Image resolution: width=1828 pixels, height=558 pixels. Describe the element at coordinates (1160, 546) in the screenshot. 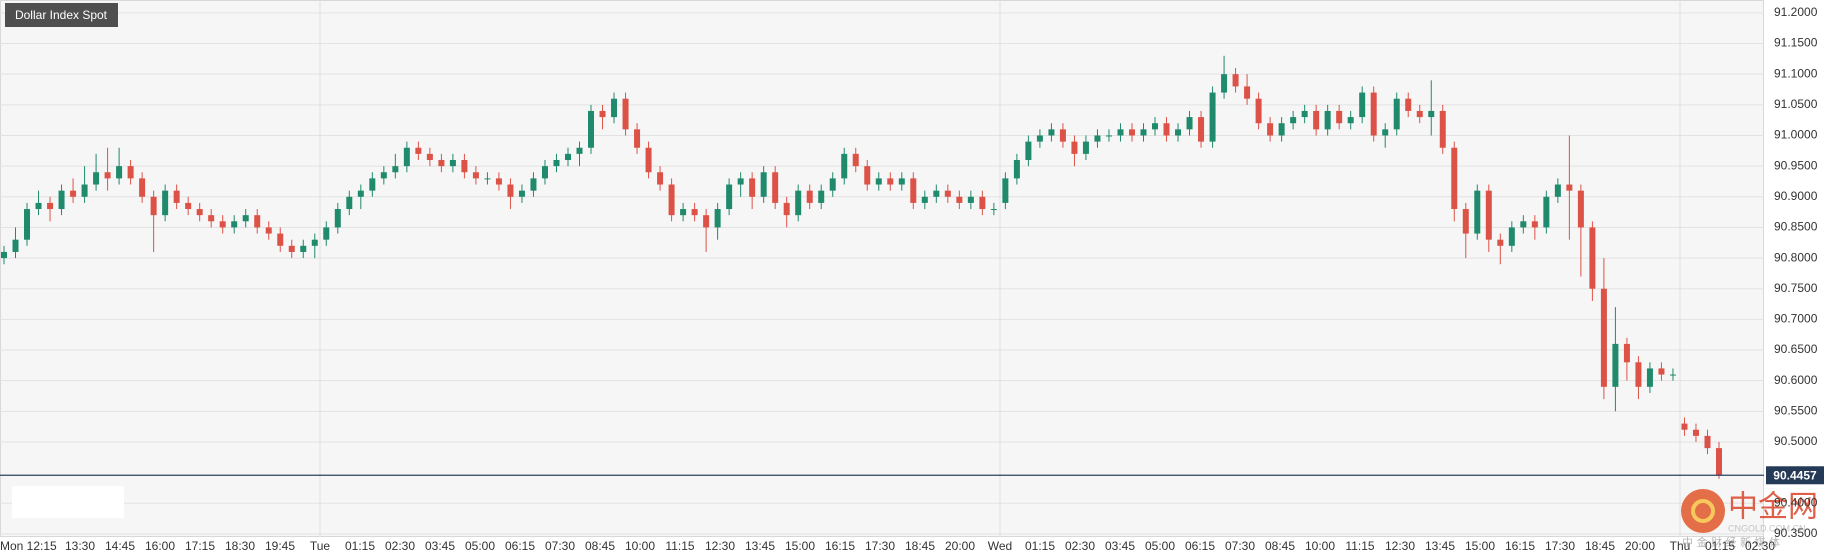

I see `x-tick-label: 05:00` at that location.